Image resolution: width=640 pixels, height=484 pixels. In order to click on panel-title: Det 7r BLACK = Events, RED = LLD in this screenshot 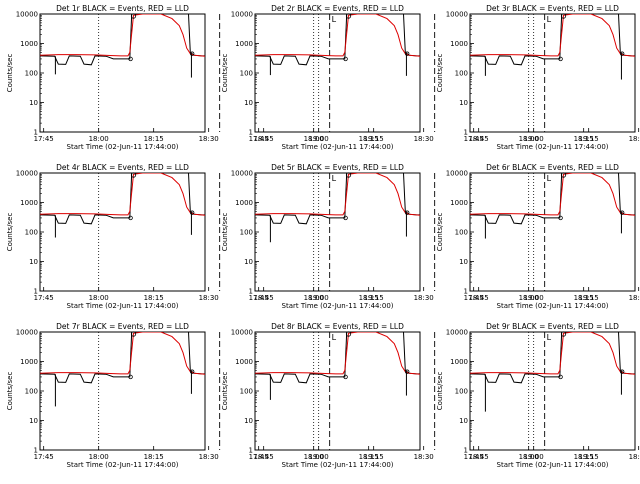, I will do `click(122, 326)`.